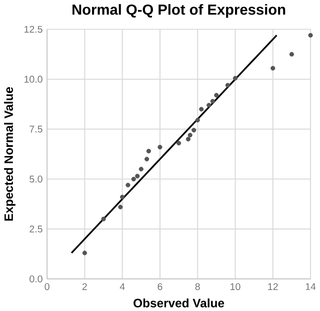  What do you see at coordinates (33, 29) in the screenshot?
I see `y-tick-label: 12.5` at bounding box center [33, 29].